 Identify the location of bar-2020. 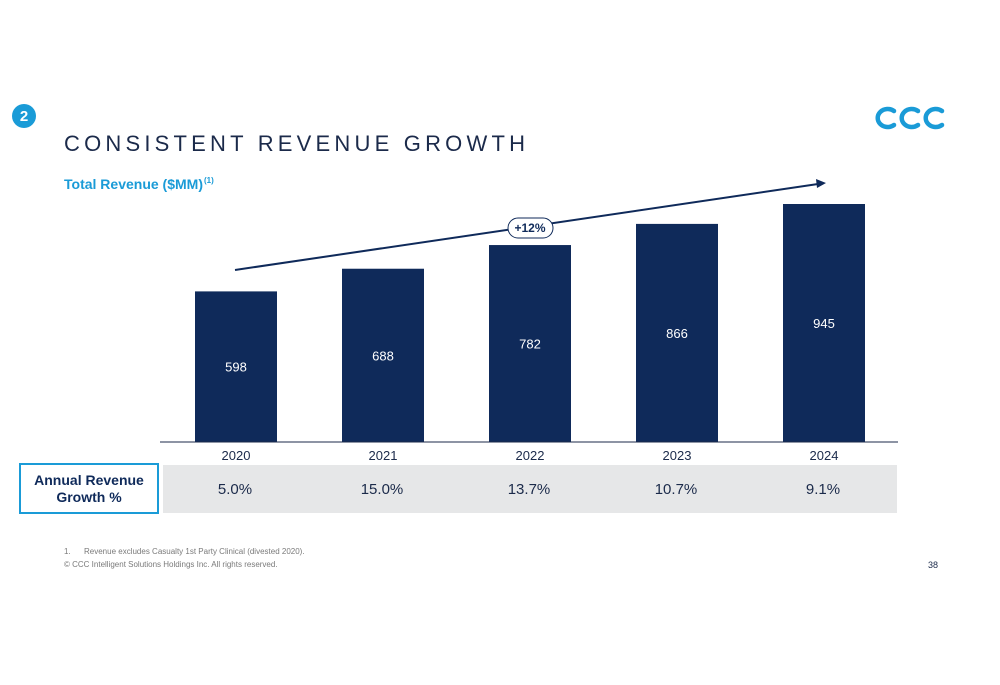
(236, 366).